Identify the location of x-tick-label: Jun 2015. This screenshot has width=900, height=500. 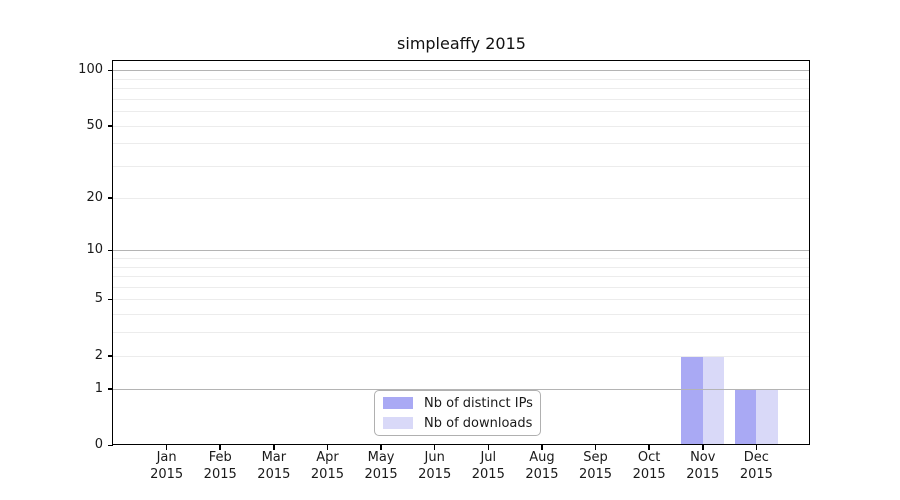
(435, 466).